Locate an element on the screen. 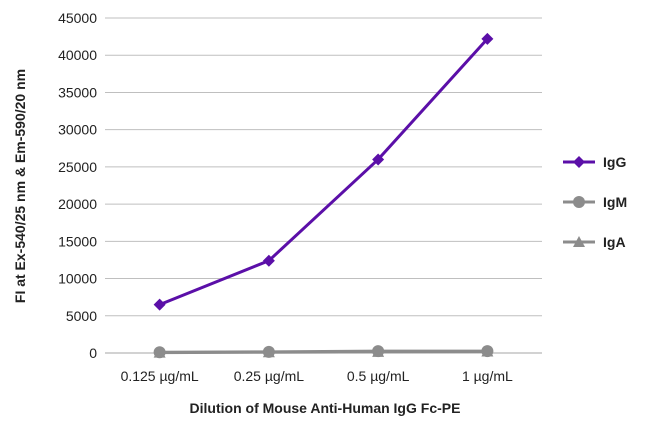 This screenshot has height=432, width=650. legend-label-igg: IgG is located at coordinates (614, 162).